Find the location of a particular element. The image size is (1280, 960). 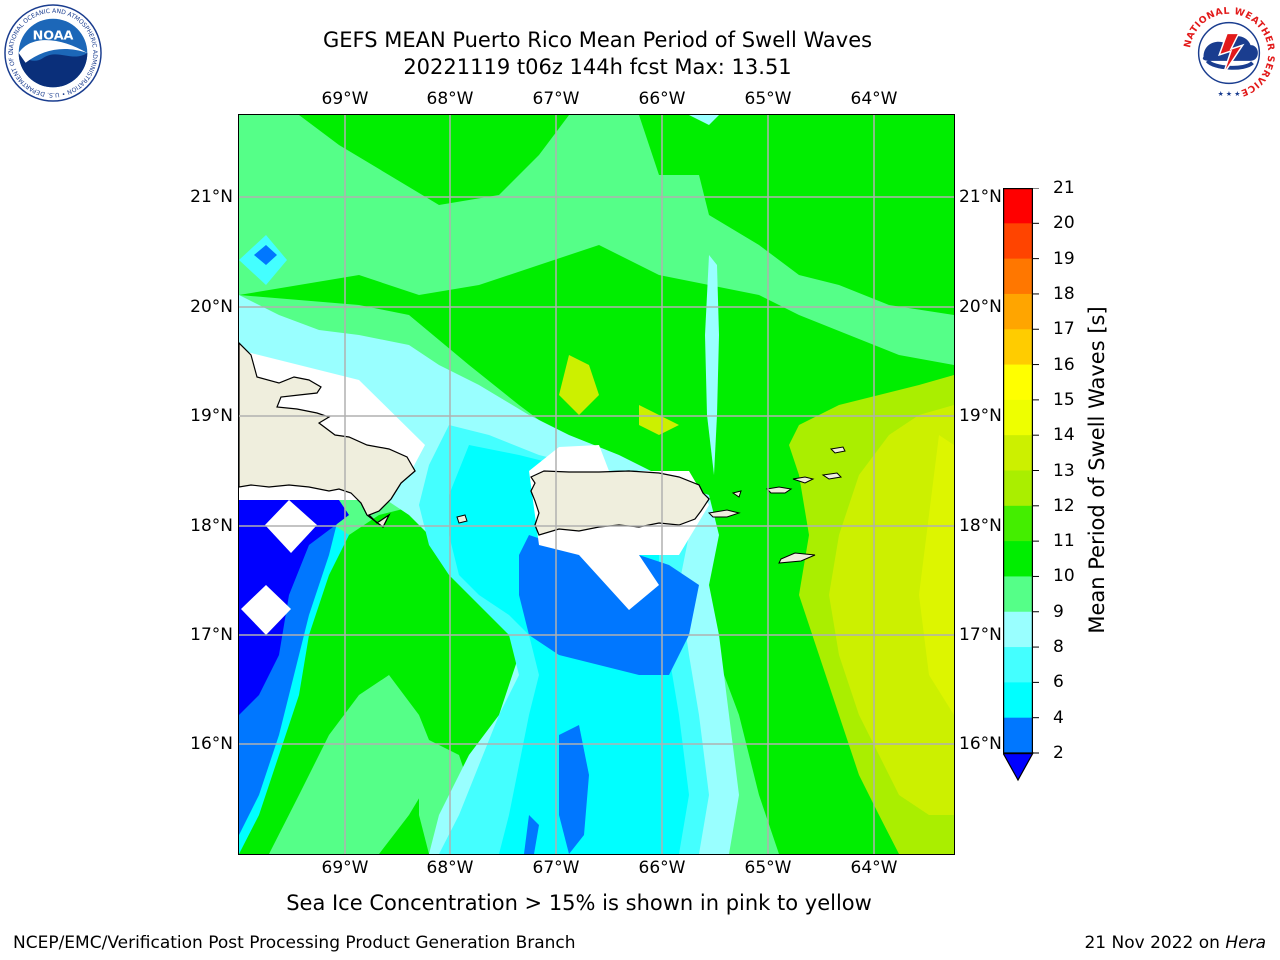

lon-label-top: 66°W is located at coordinates (662, 99).